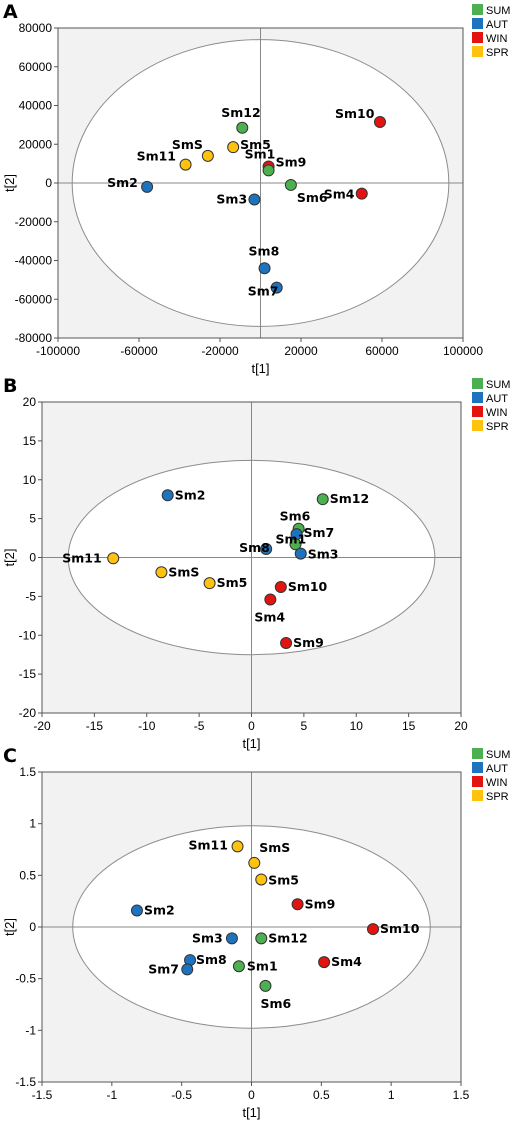  Describe the element at coordinates (36, 144) in the screenshot. I see `y-tick-label: 20000` at that location.